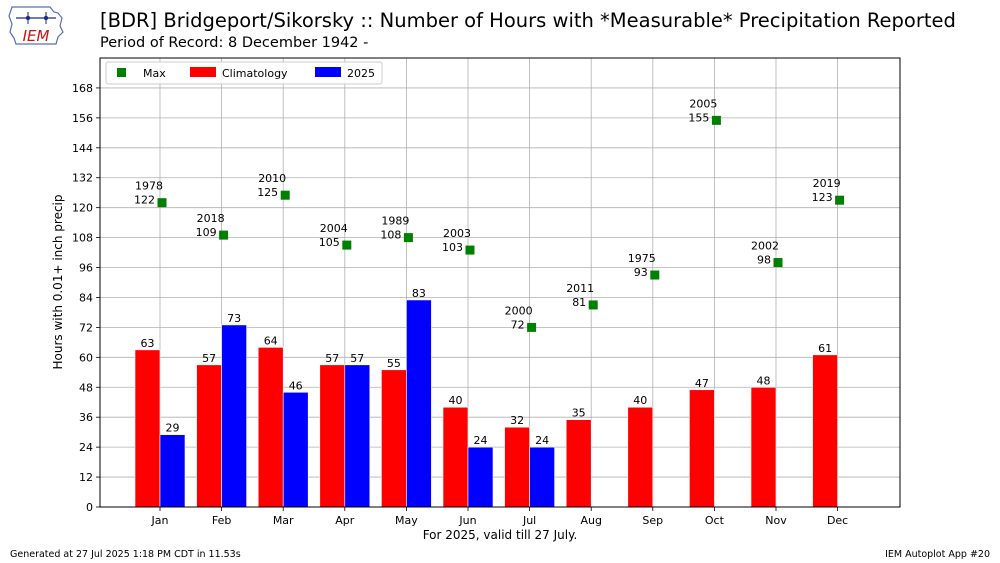 The image size is (1000, 563). Describe the element at coordinates (209, 358) in the screenshot. I see `climatology-value-label: 57` at that location.